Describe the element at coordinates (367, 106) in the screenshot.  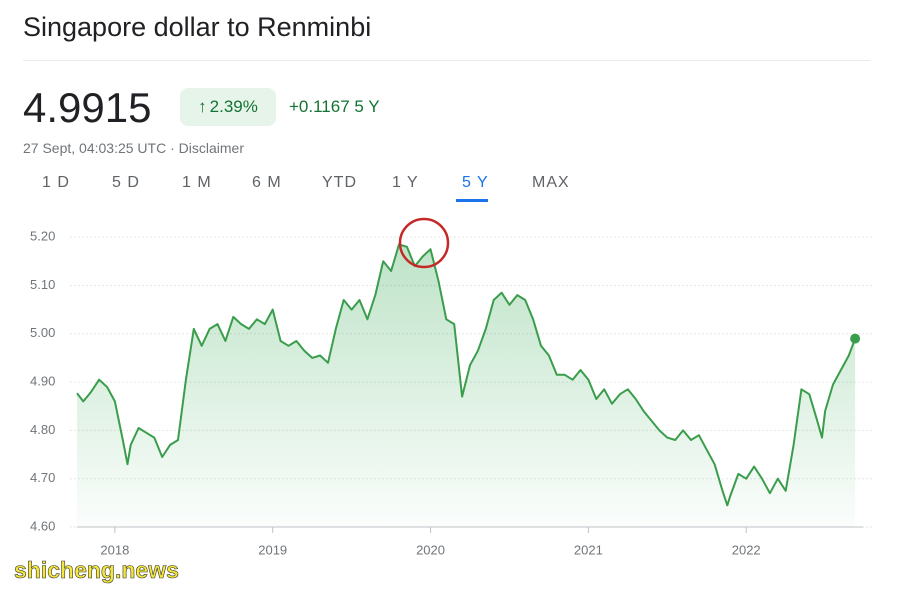
I see `change-period: 5 Y` at that location.